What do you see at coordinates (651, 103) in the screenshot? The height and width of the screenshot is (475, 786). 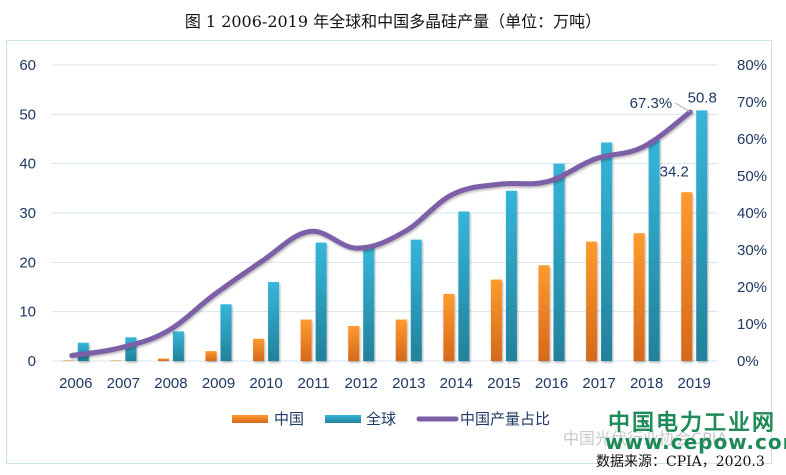 I see `data-label-share-2019: 67.3%` at bounding box center [651, 103].